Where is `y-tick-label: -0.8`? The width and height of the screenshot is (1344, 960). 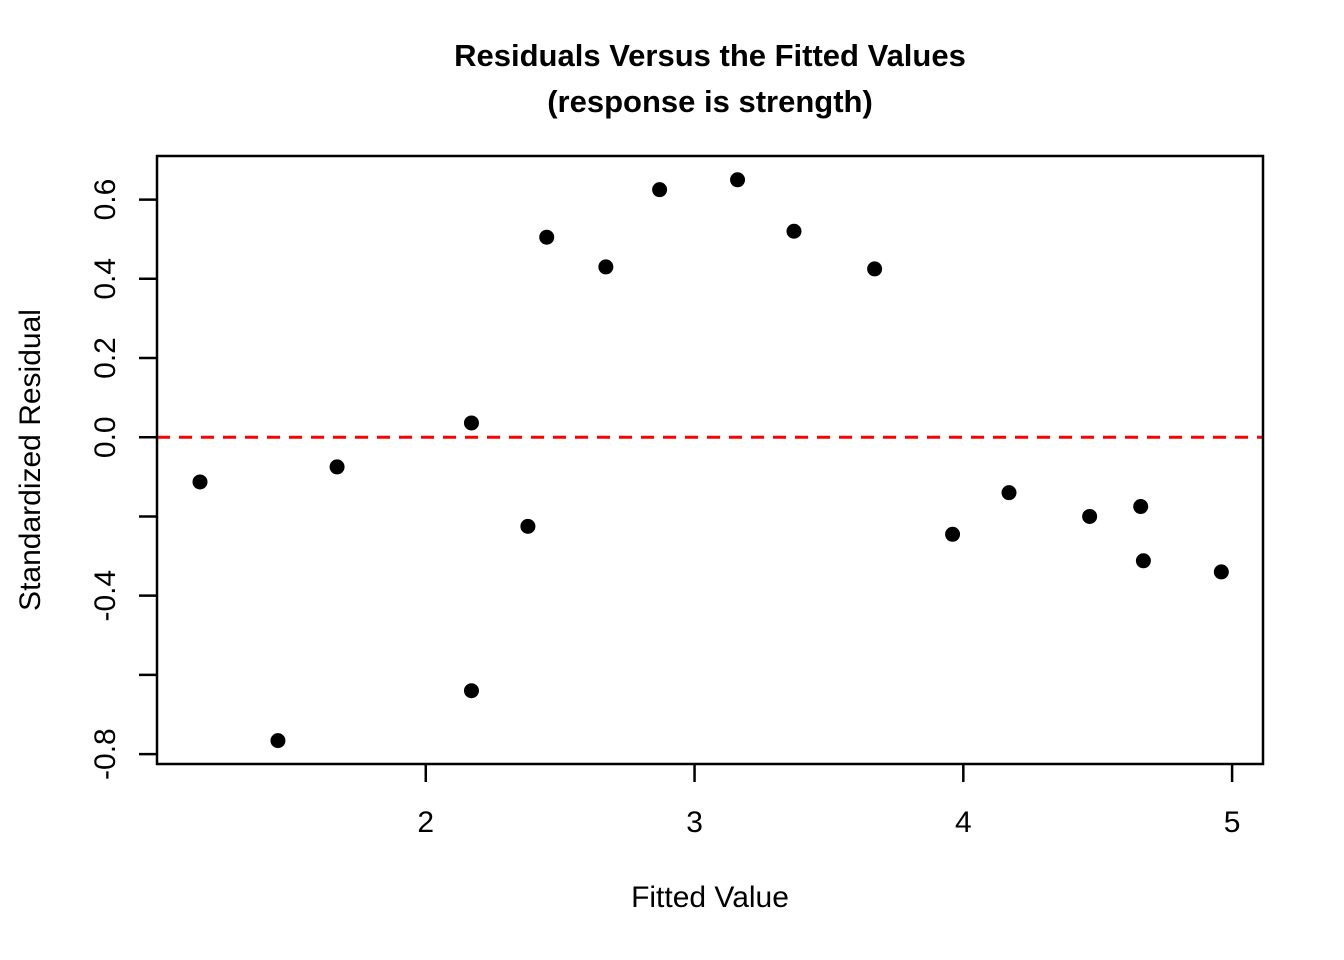 y-tick-label: -0.8 is located at coordinates (105, 754).